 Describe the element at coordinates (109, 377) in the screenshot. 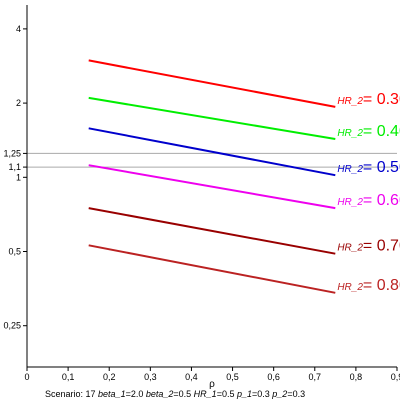

I see `x-tick-label: 0,2` at that location.